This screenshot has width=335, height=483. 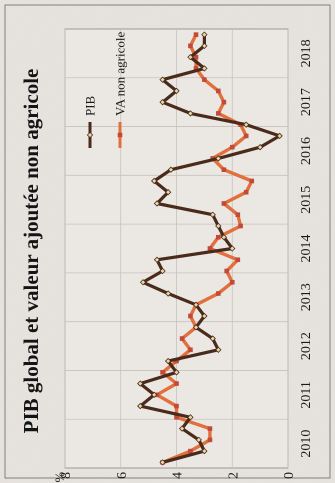 I want to click on x-tick-label: 2013, so click(x=306, y=297).